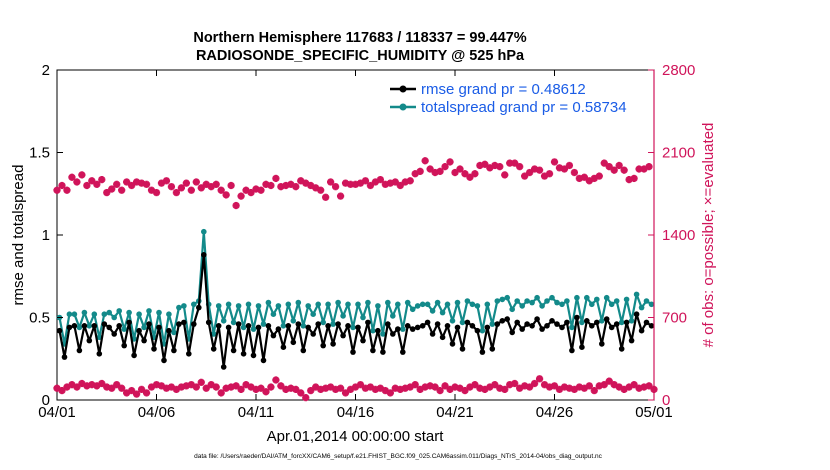  I want to click on y2-tick-label: 0, so click(666, 400).